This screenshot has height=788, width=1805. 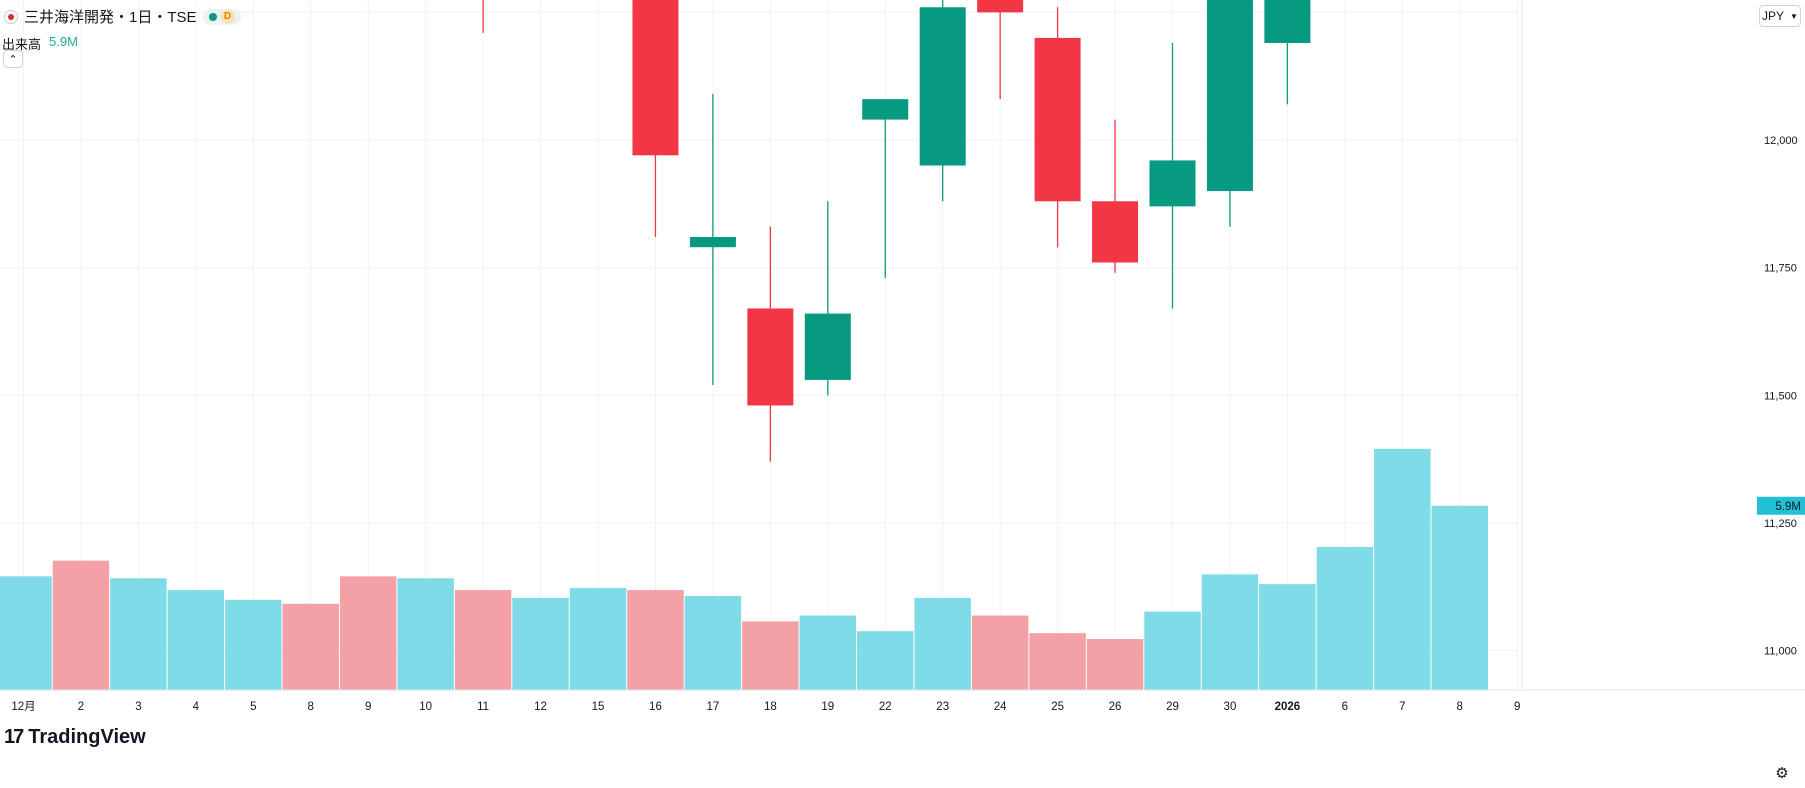 I want to click on time-tick-label: 25, so click(x=1057, y=707).